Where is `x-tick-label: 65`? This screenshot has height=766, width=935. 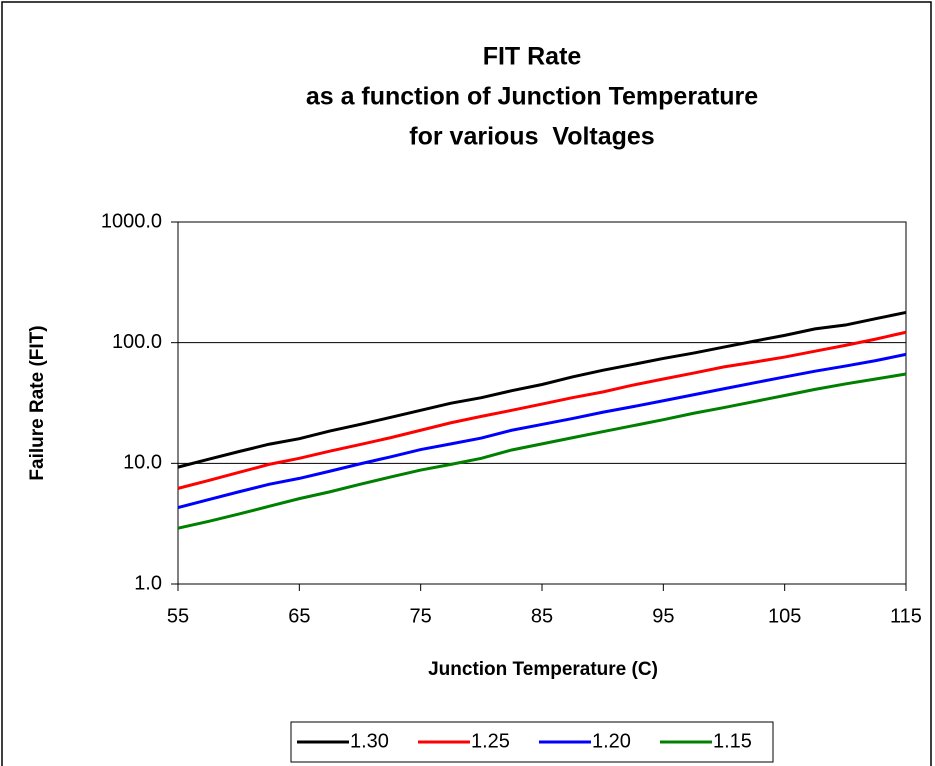 x-tick-label: 65 is located at coordinates (299, 616).